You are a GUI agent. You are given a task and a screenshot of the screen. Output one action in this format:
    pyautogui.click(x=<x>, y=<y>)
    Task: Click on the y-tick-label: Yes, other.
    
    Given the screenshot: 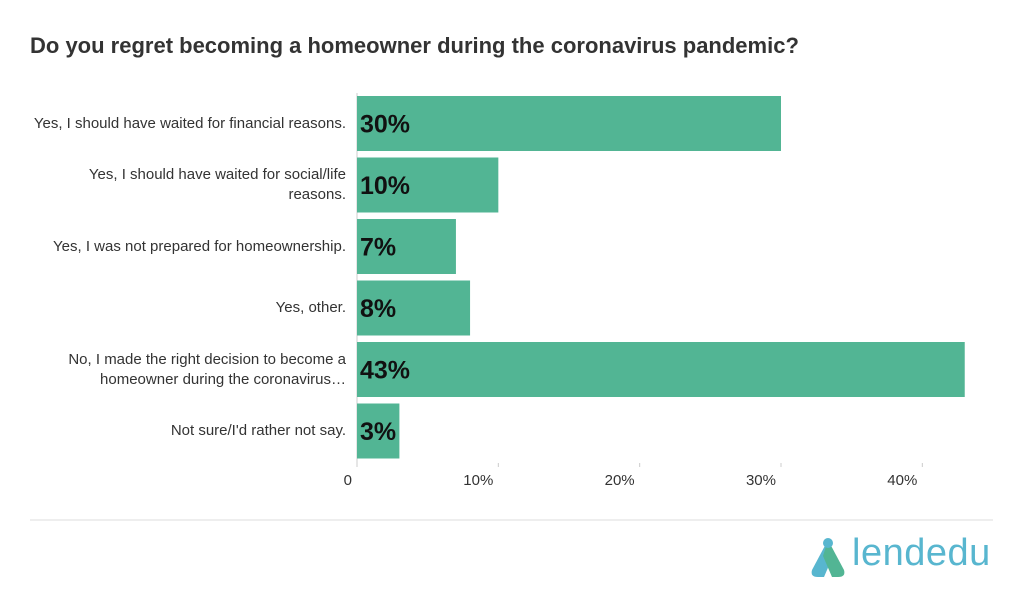 What is the action you would take?
    pyautogui.click(x=310, y=307)
    